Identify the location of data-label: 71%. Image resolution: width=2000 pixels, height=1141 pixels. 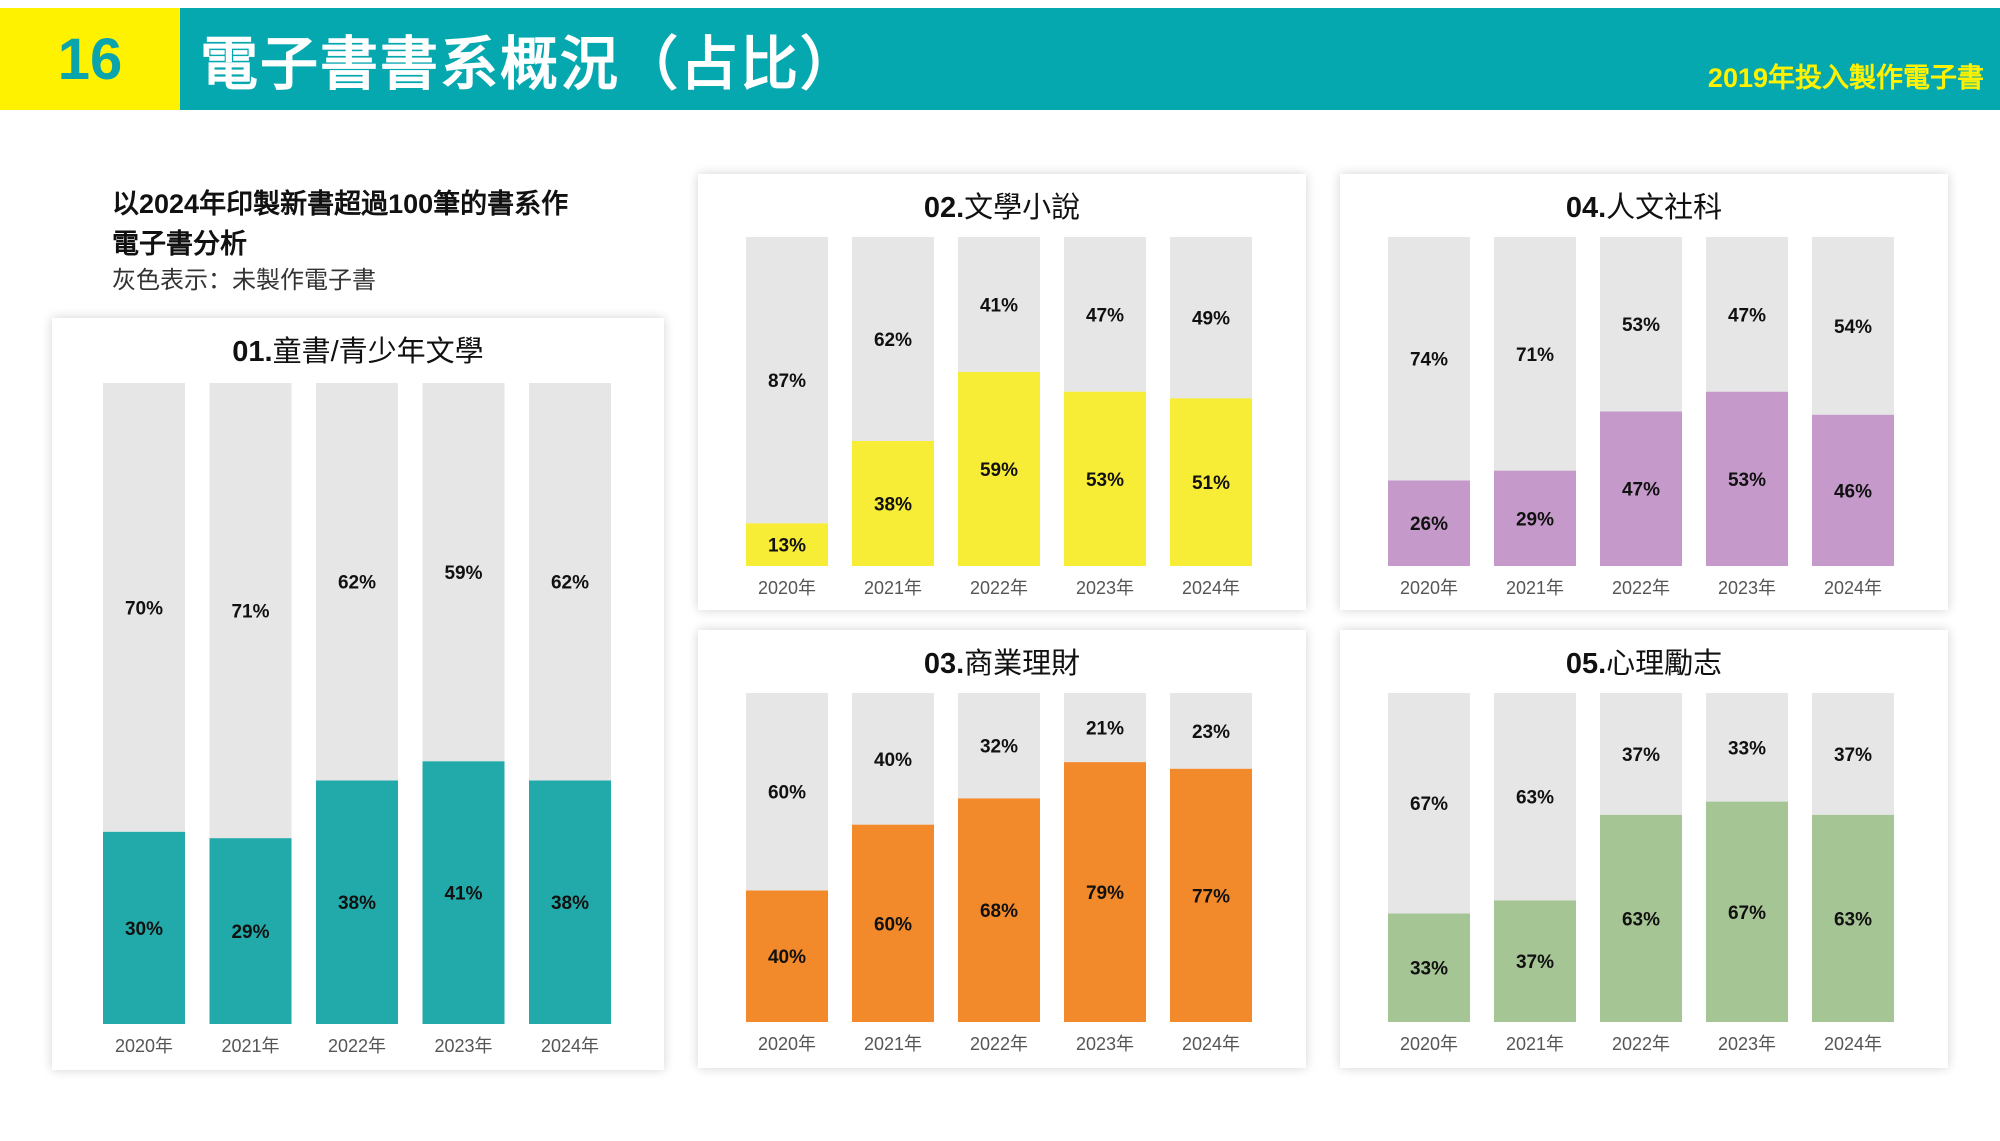
(250, 612).